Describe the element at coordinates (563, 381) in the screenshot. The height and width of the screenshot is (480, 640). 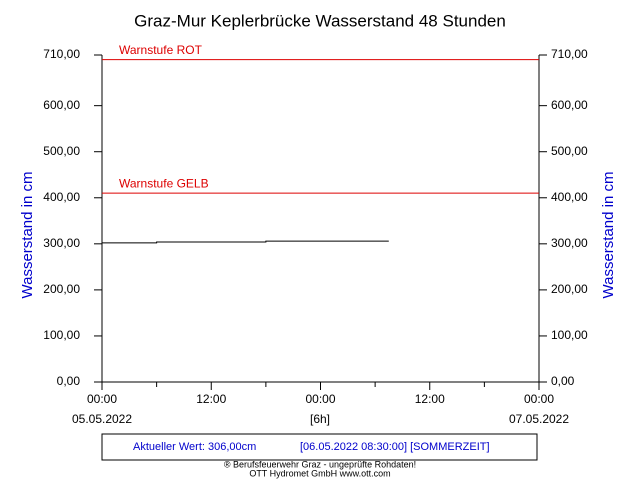
I see `y-tick-label-right: 0,00` at that location.